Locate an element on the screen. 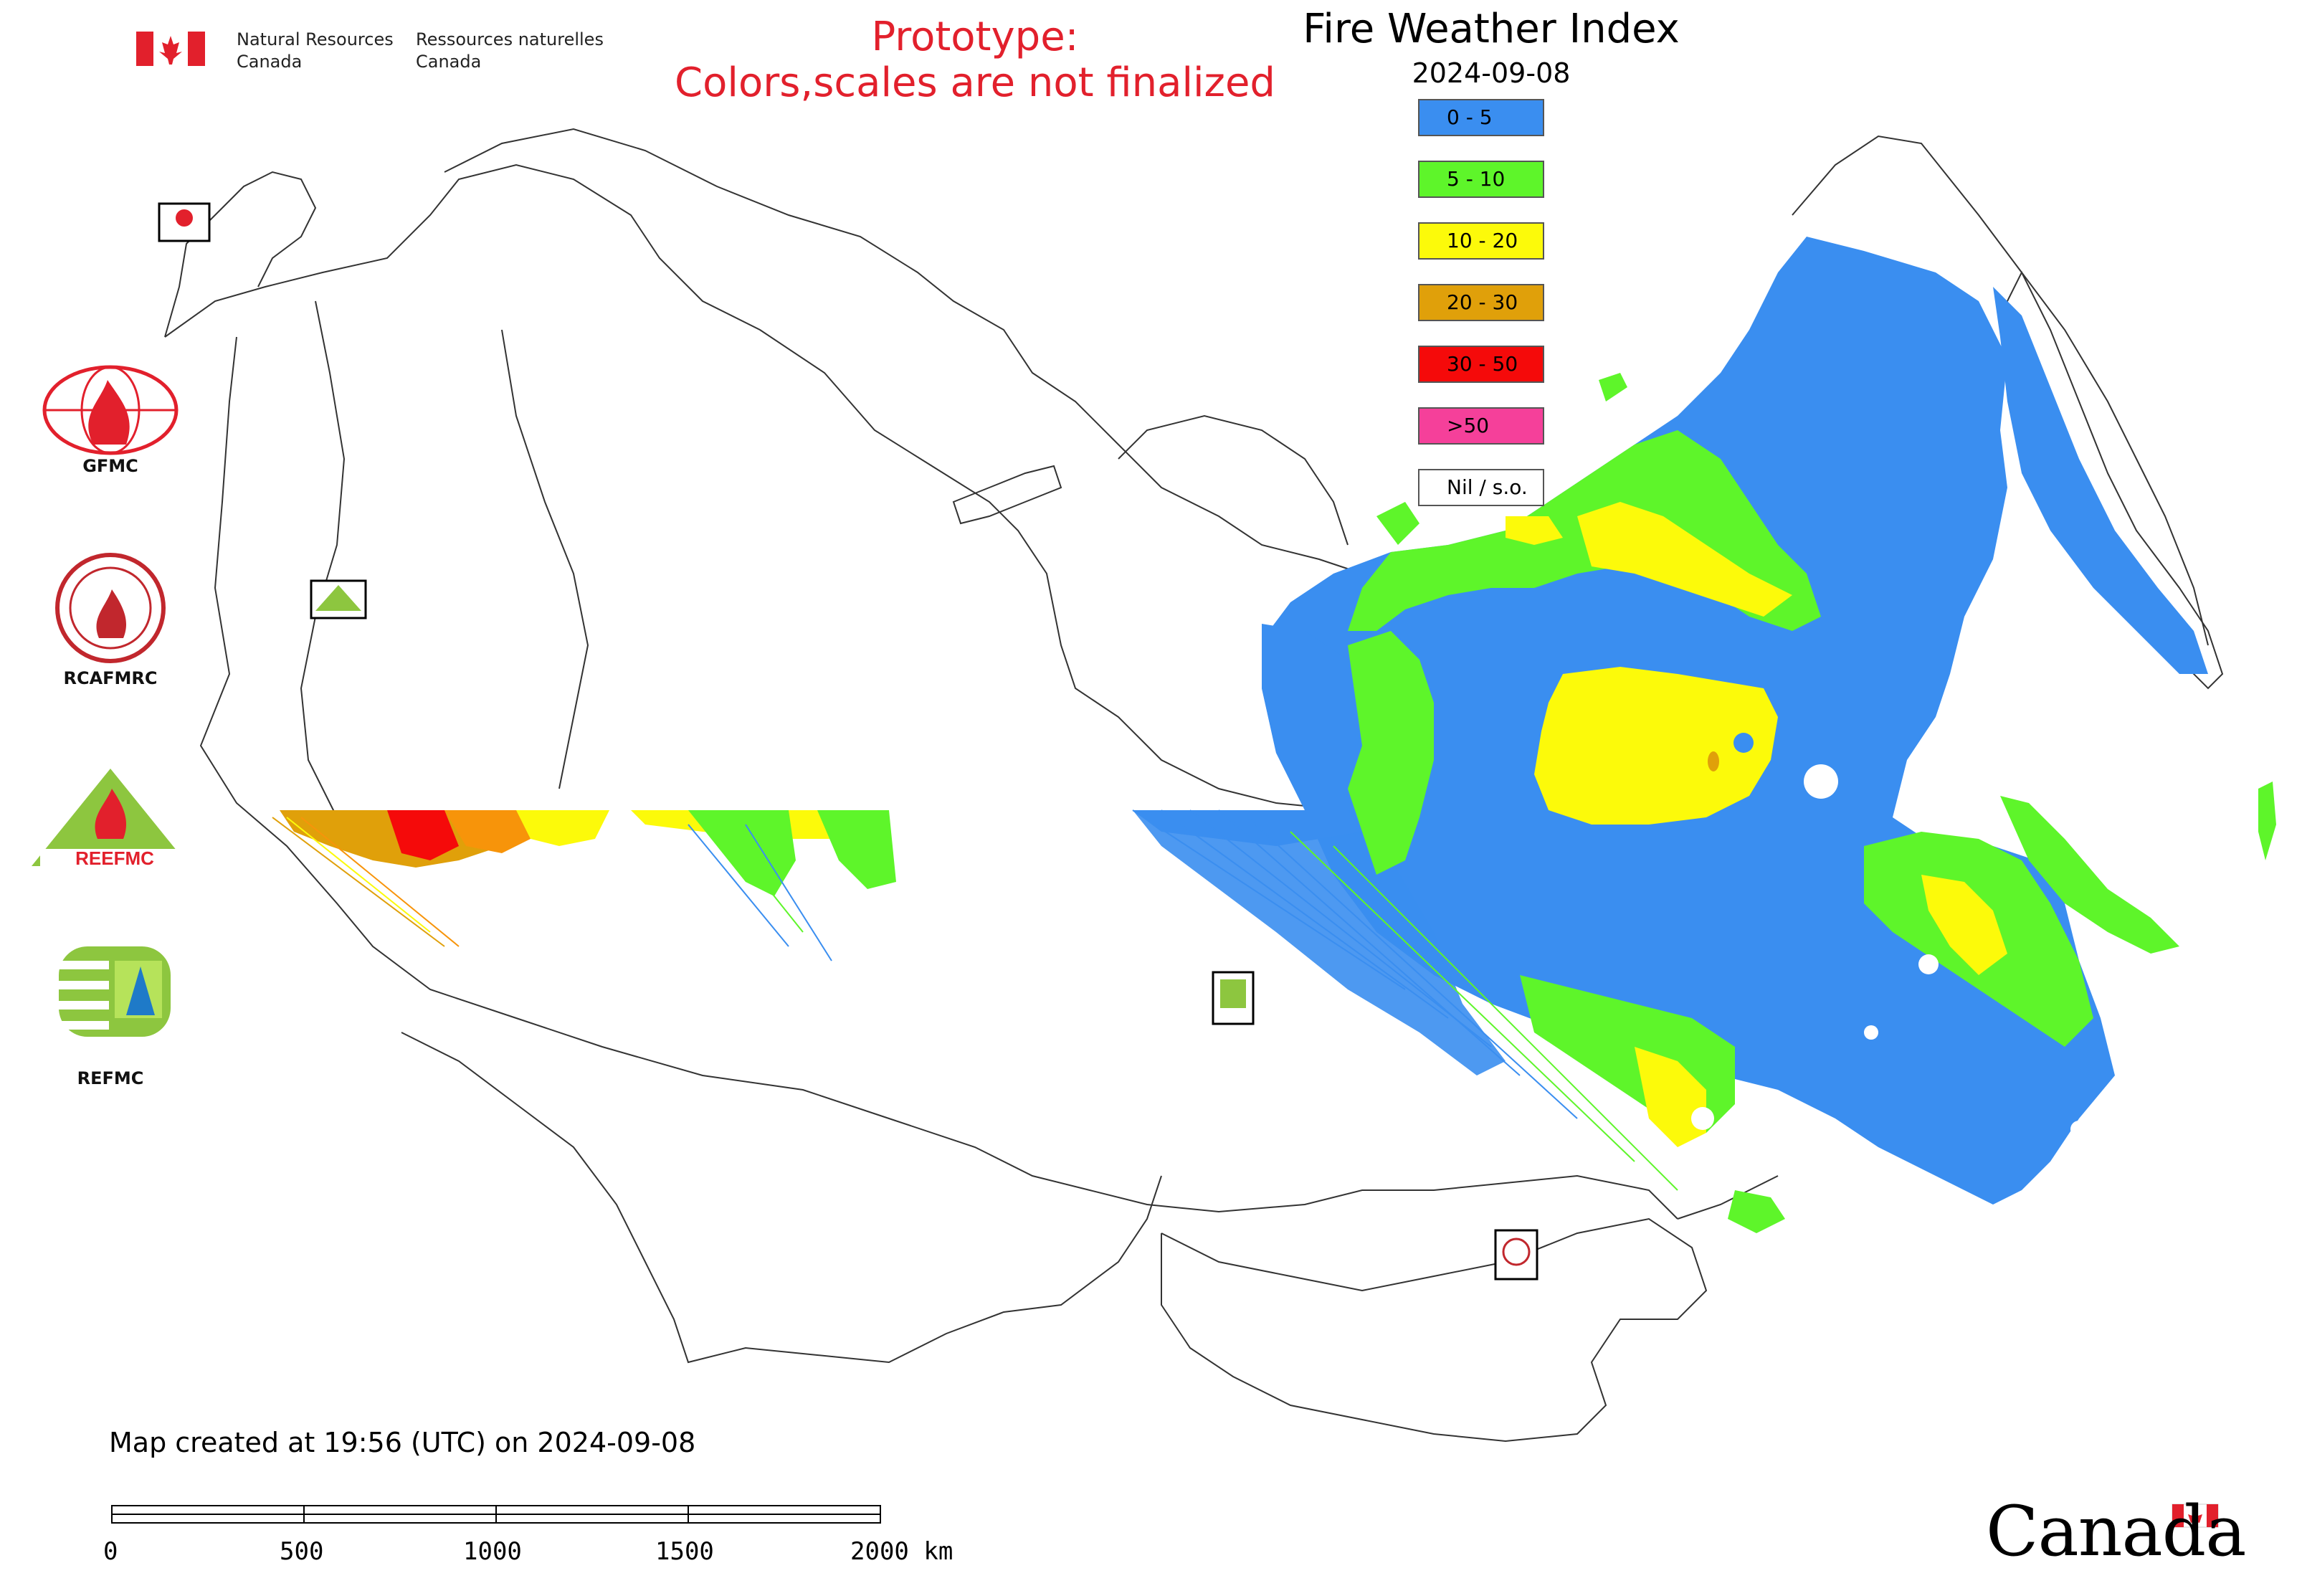 This screenshot has width=2302, height=1596. fwi-class-10-20-central is located at coordinates (1656, 746).